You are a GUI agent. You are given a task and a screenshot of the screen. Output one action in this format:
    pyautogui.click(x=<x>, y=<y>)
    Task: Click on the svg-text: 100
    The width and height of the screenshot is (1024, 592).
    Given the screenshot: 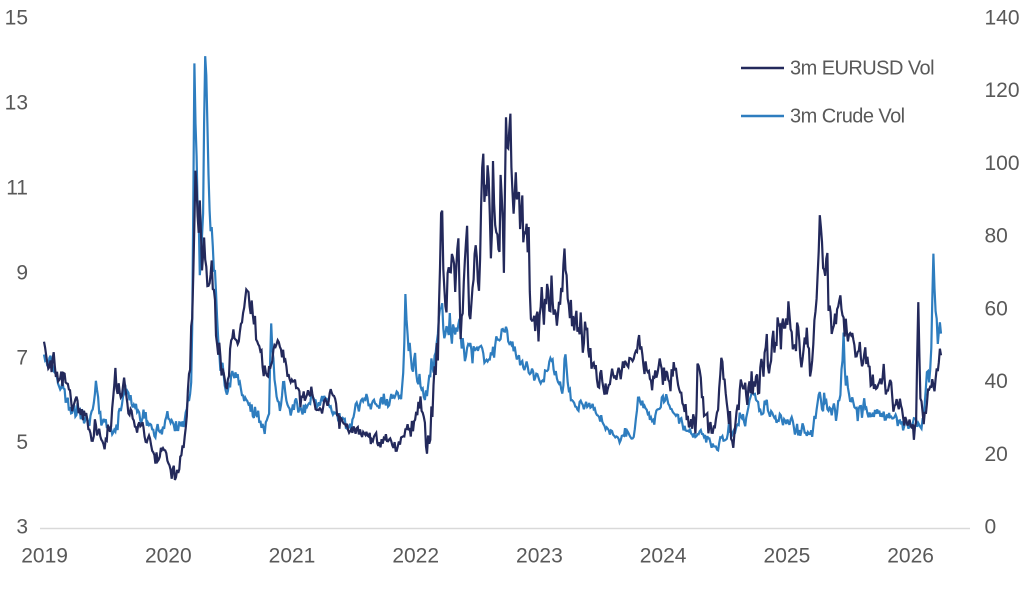 What is the action you would take?
    pyautogui.click(x=1002, y=163)
    